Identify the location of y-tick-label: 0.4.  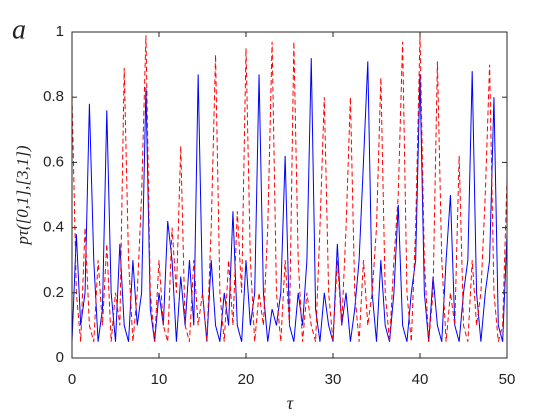
(53, 227).